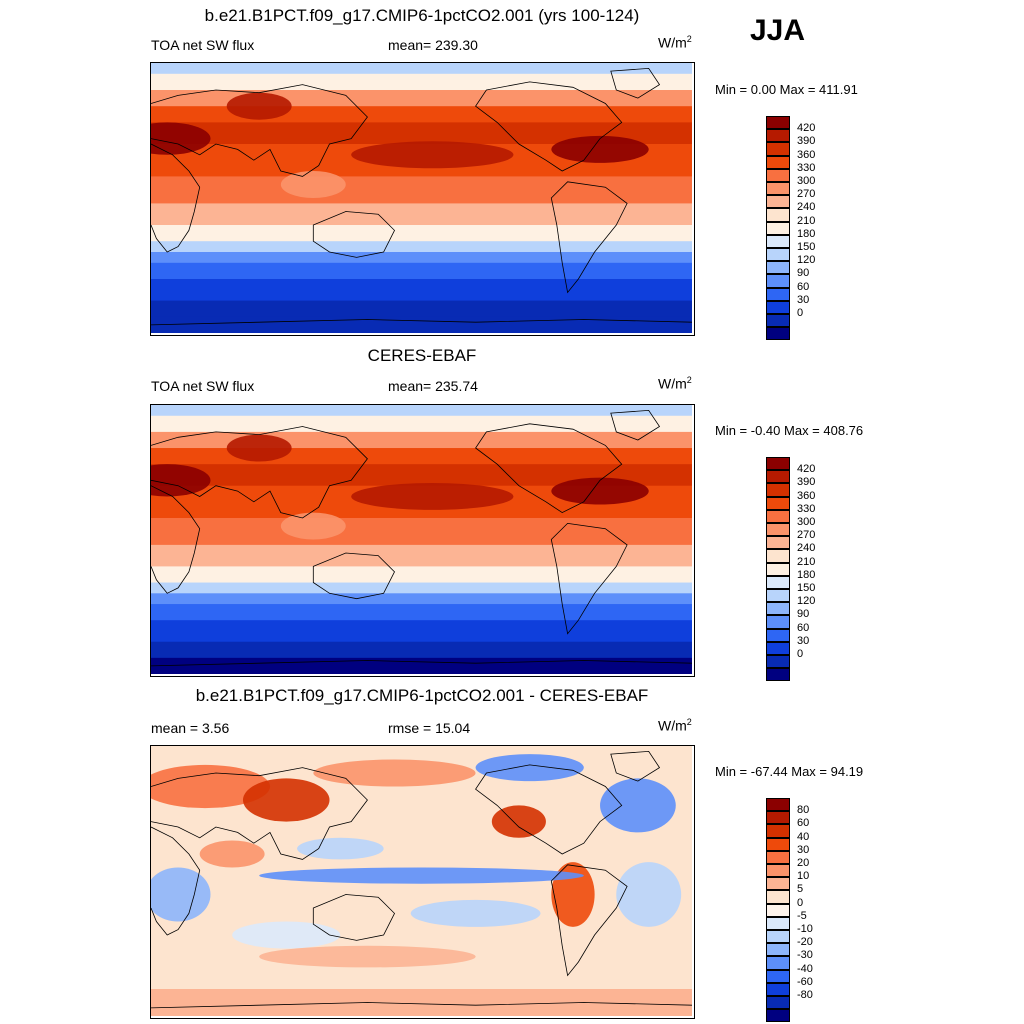 This screenshot has height=1024, width=1024. Describe the element at coordinates (806, 181) in the screenshot. I see `colorbar-tick-label: 300` at that location.